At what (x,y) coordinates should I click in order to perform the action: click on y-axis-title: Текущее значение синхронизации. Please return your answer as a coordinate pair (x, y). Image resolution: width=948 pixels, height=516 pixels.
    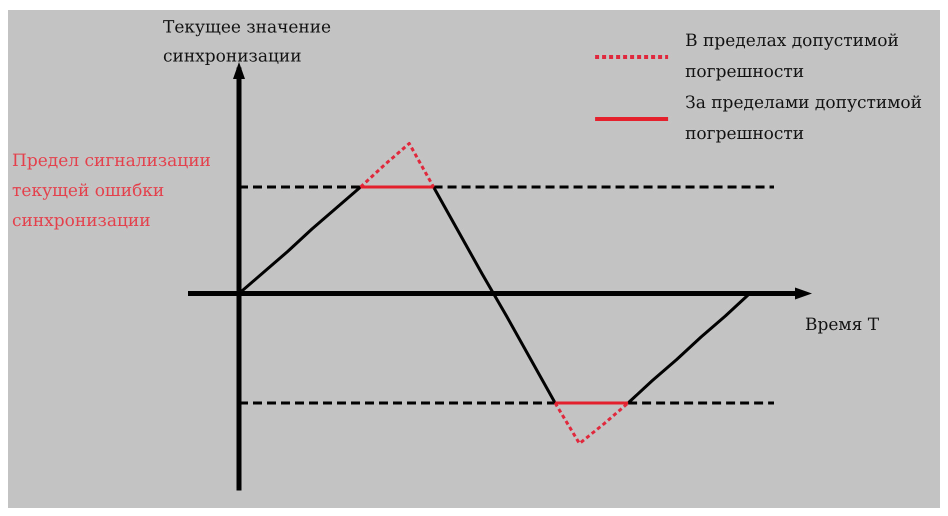
    Looking at the image, I should click on (247, 41).